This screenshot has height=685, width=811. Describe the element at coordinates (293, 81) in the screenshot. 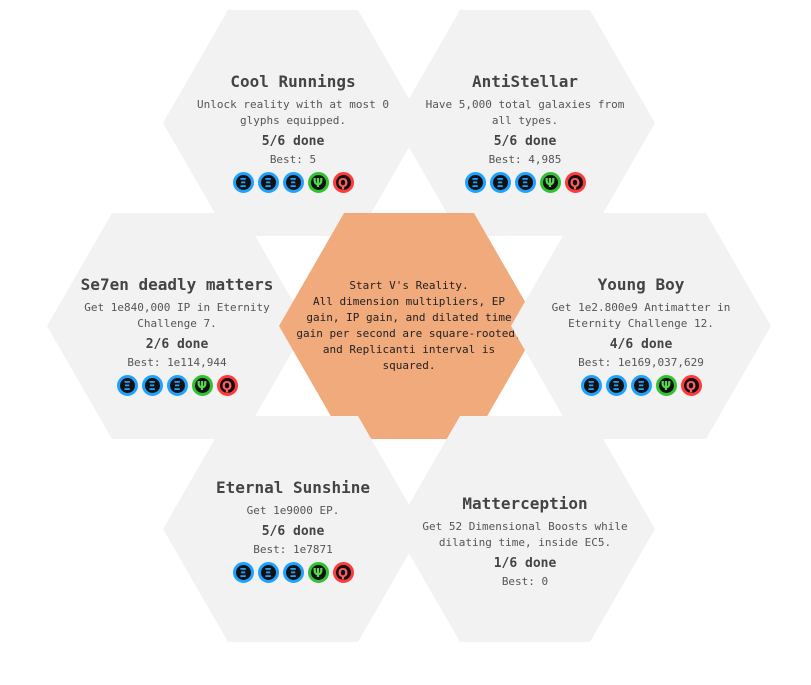

I see `achievement-title: Cool Runnings` at that location.